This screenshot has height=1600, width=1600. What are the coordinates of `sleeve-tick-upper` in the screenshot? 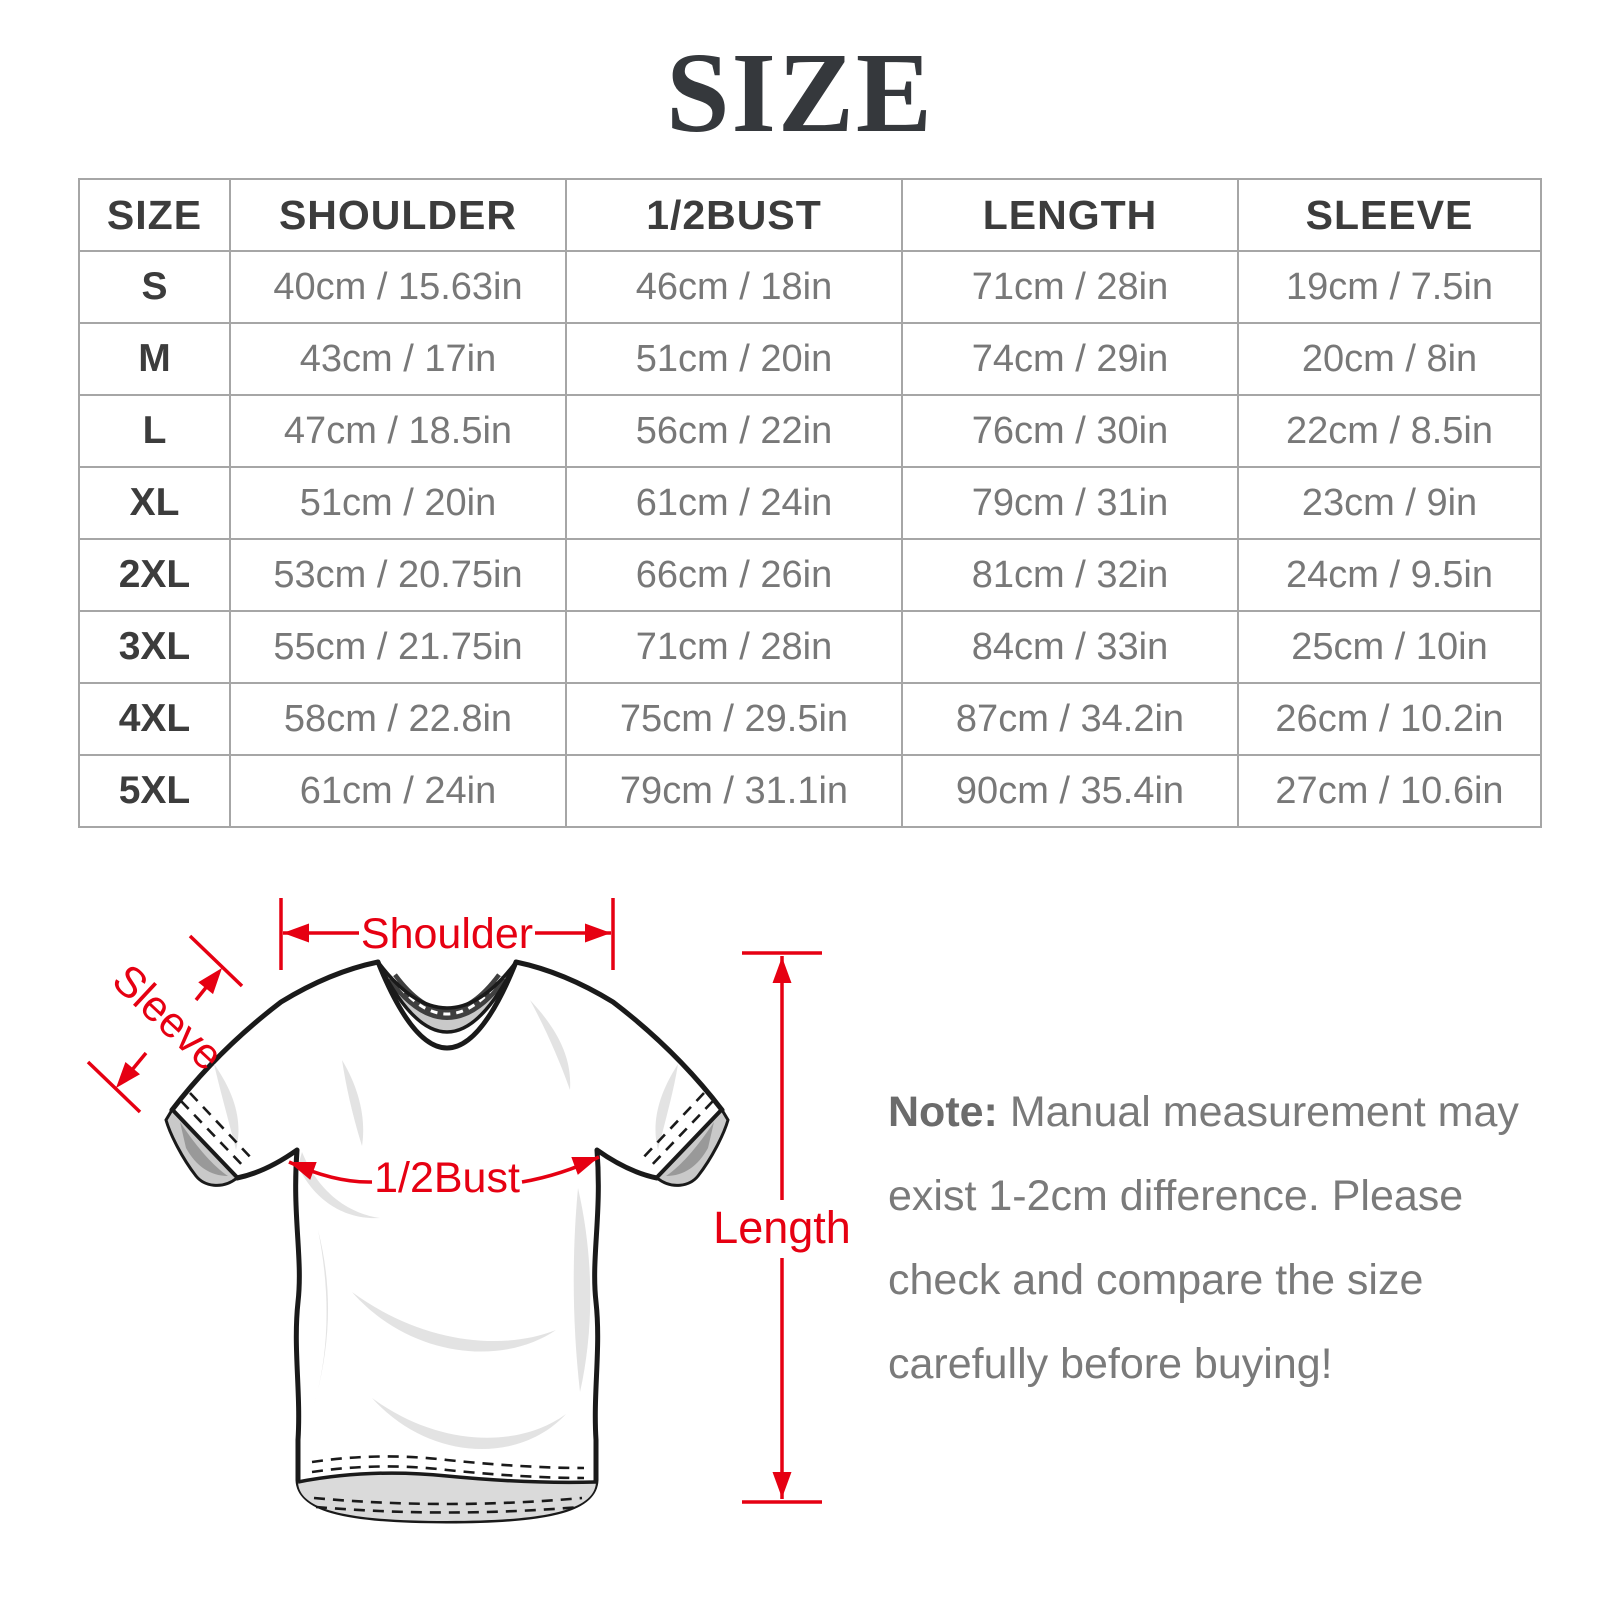 It's located at (216, 961).